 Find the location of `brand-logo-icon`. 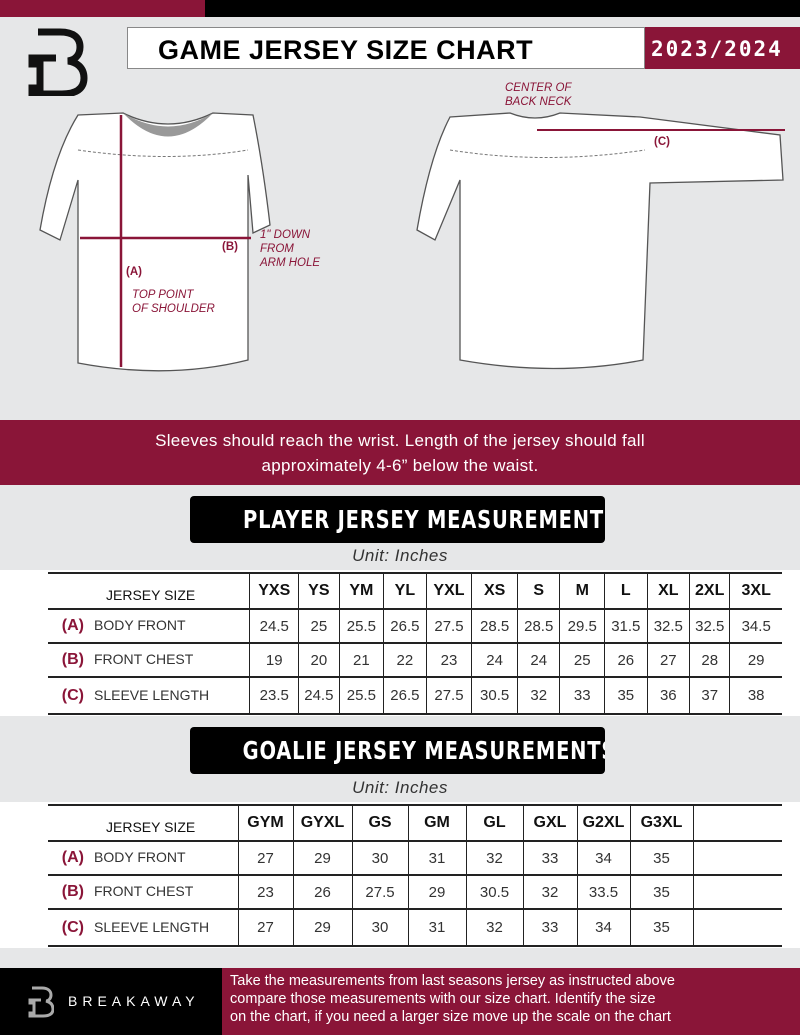

brand-logo-icon is located at coordinates (41, 1002).